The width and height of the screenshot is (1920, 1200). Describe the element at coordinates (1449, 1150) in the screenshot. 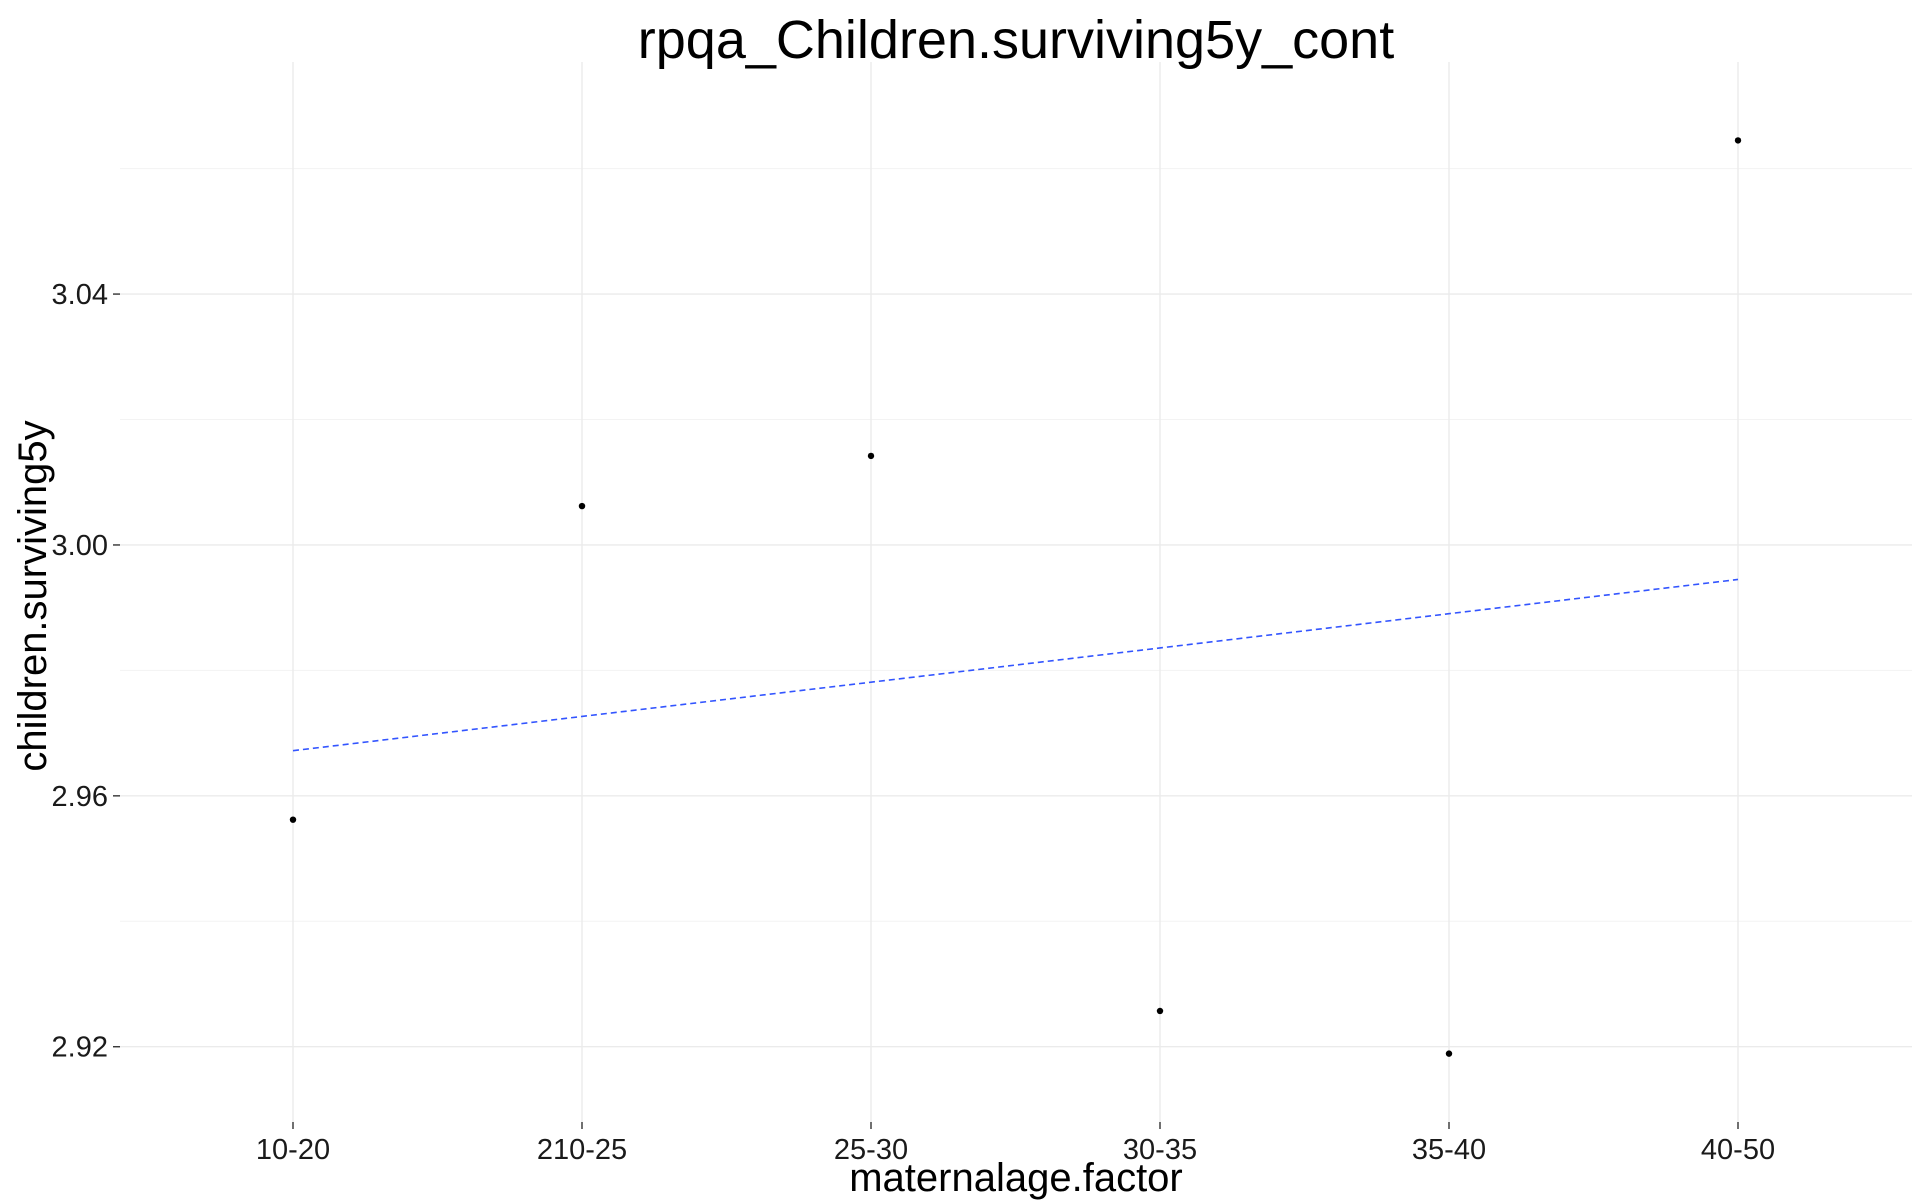

I see `x-tick-label: 35-40` at that location.